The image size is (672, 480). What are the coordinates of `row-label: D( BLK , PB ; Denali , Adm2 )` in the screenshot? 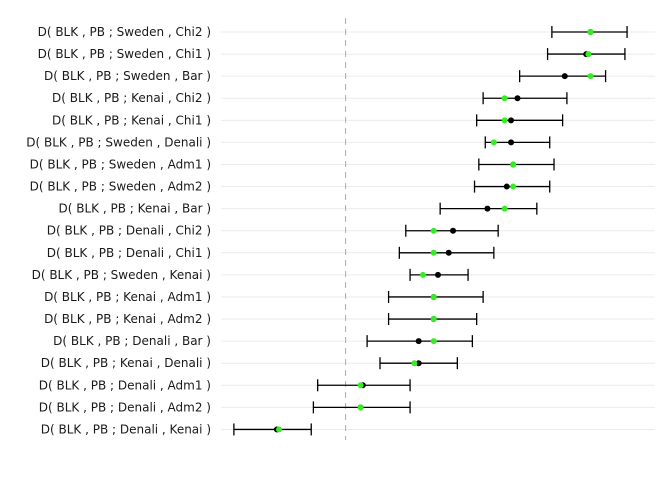 It's located at (125, 407).